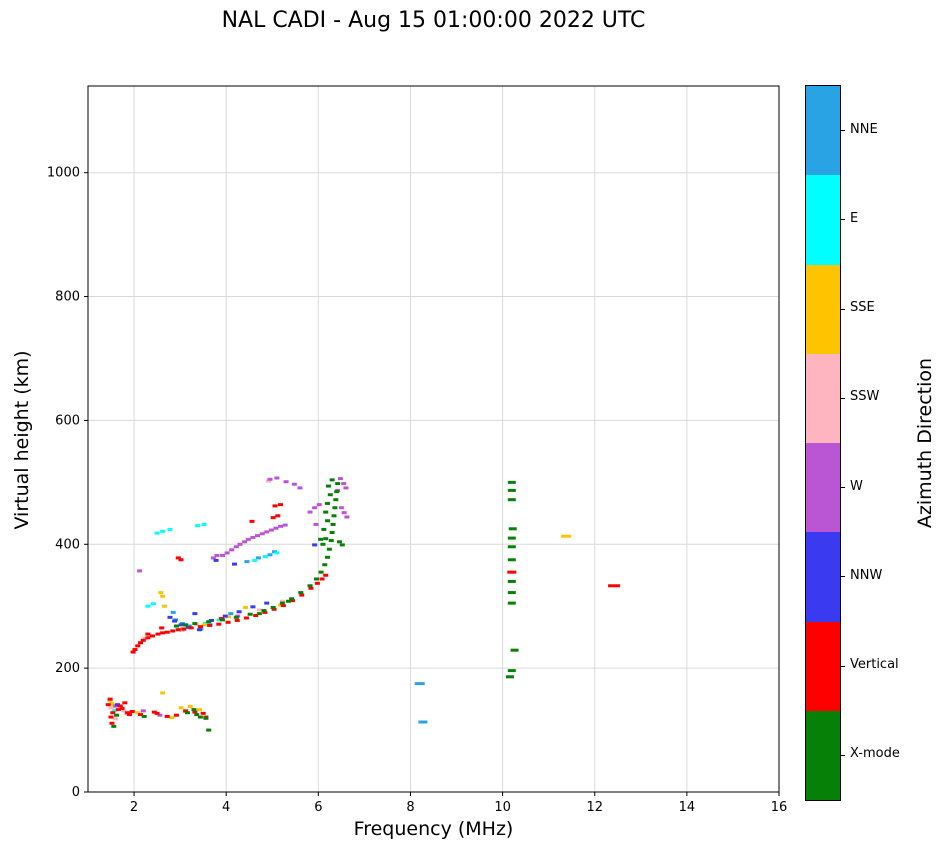  What do you see at coordinates (823, 398) in the screenshot?
I see `legend-segment-ssw` at bounding box center [823, 398].